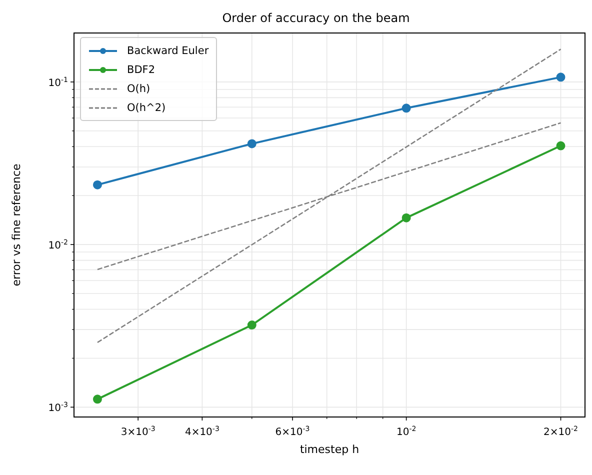 This screenshot has height=475, width=592. I want to click on legend-label: O(h), so click(138, 88).